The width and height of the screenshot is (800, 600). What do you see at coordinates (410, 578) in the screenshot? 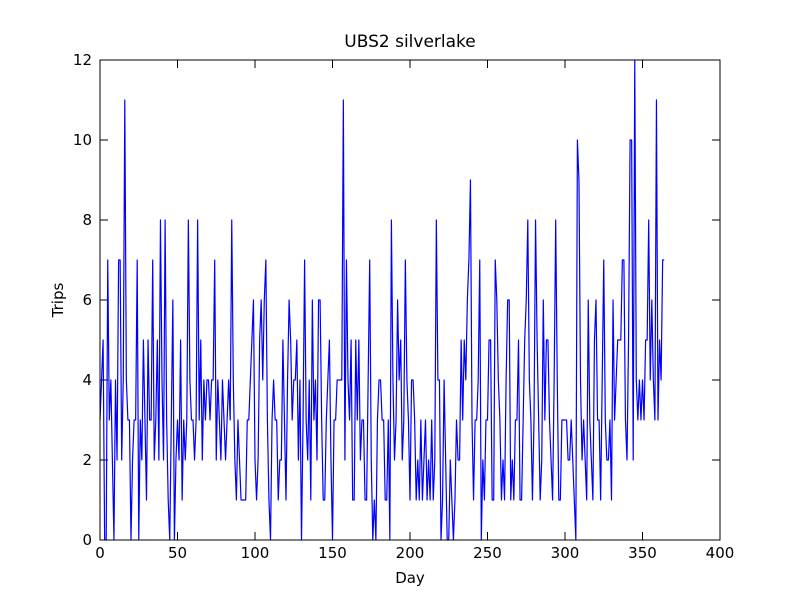
I see `x-axis-label: Day` at bounding box center [410, 578].